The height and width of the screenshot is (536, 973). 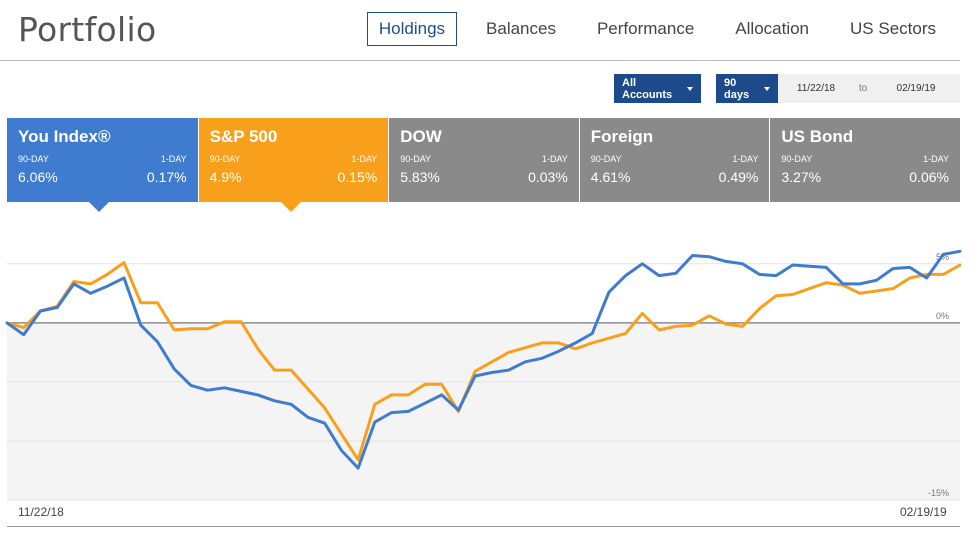 What do you see at coordinates (483, 526) in the screenshot?
I see `chart-bottom-rule` at bounding box center [483, 526].